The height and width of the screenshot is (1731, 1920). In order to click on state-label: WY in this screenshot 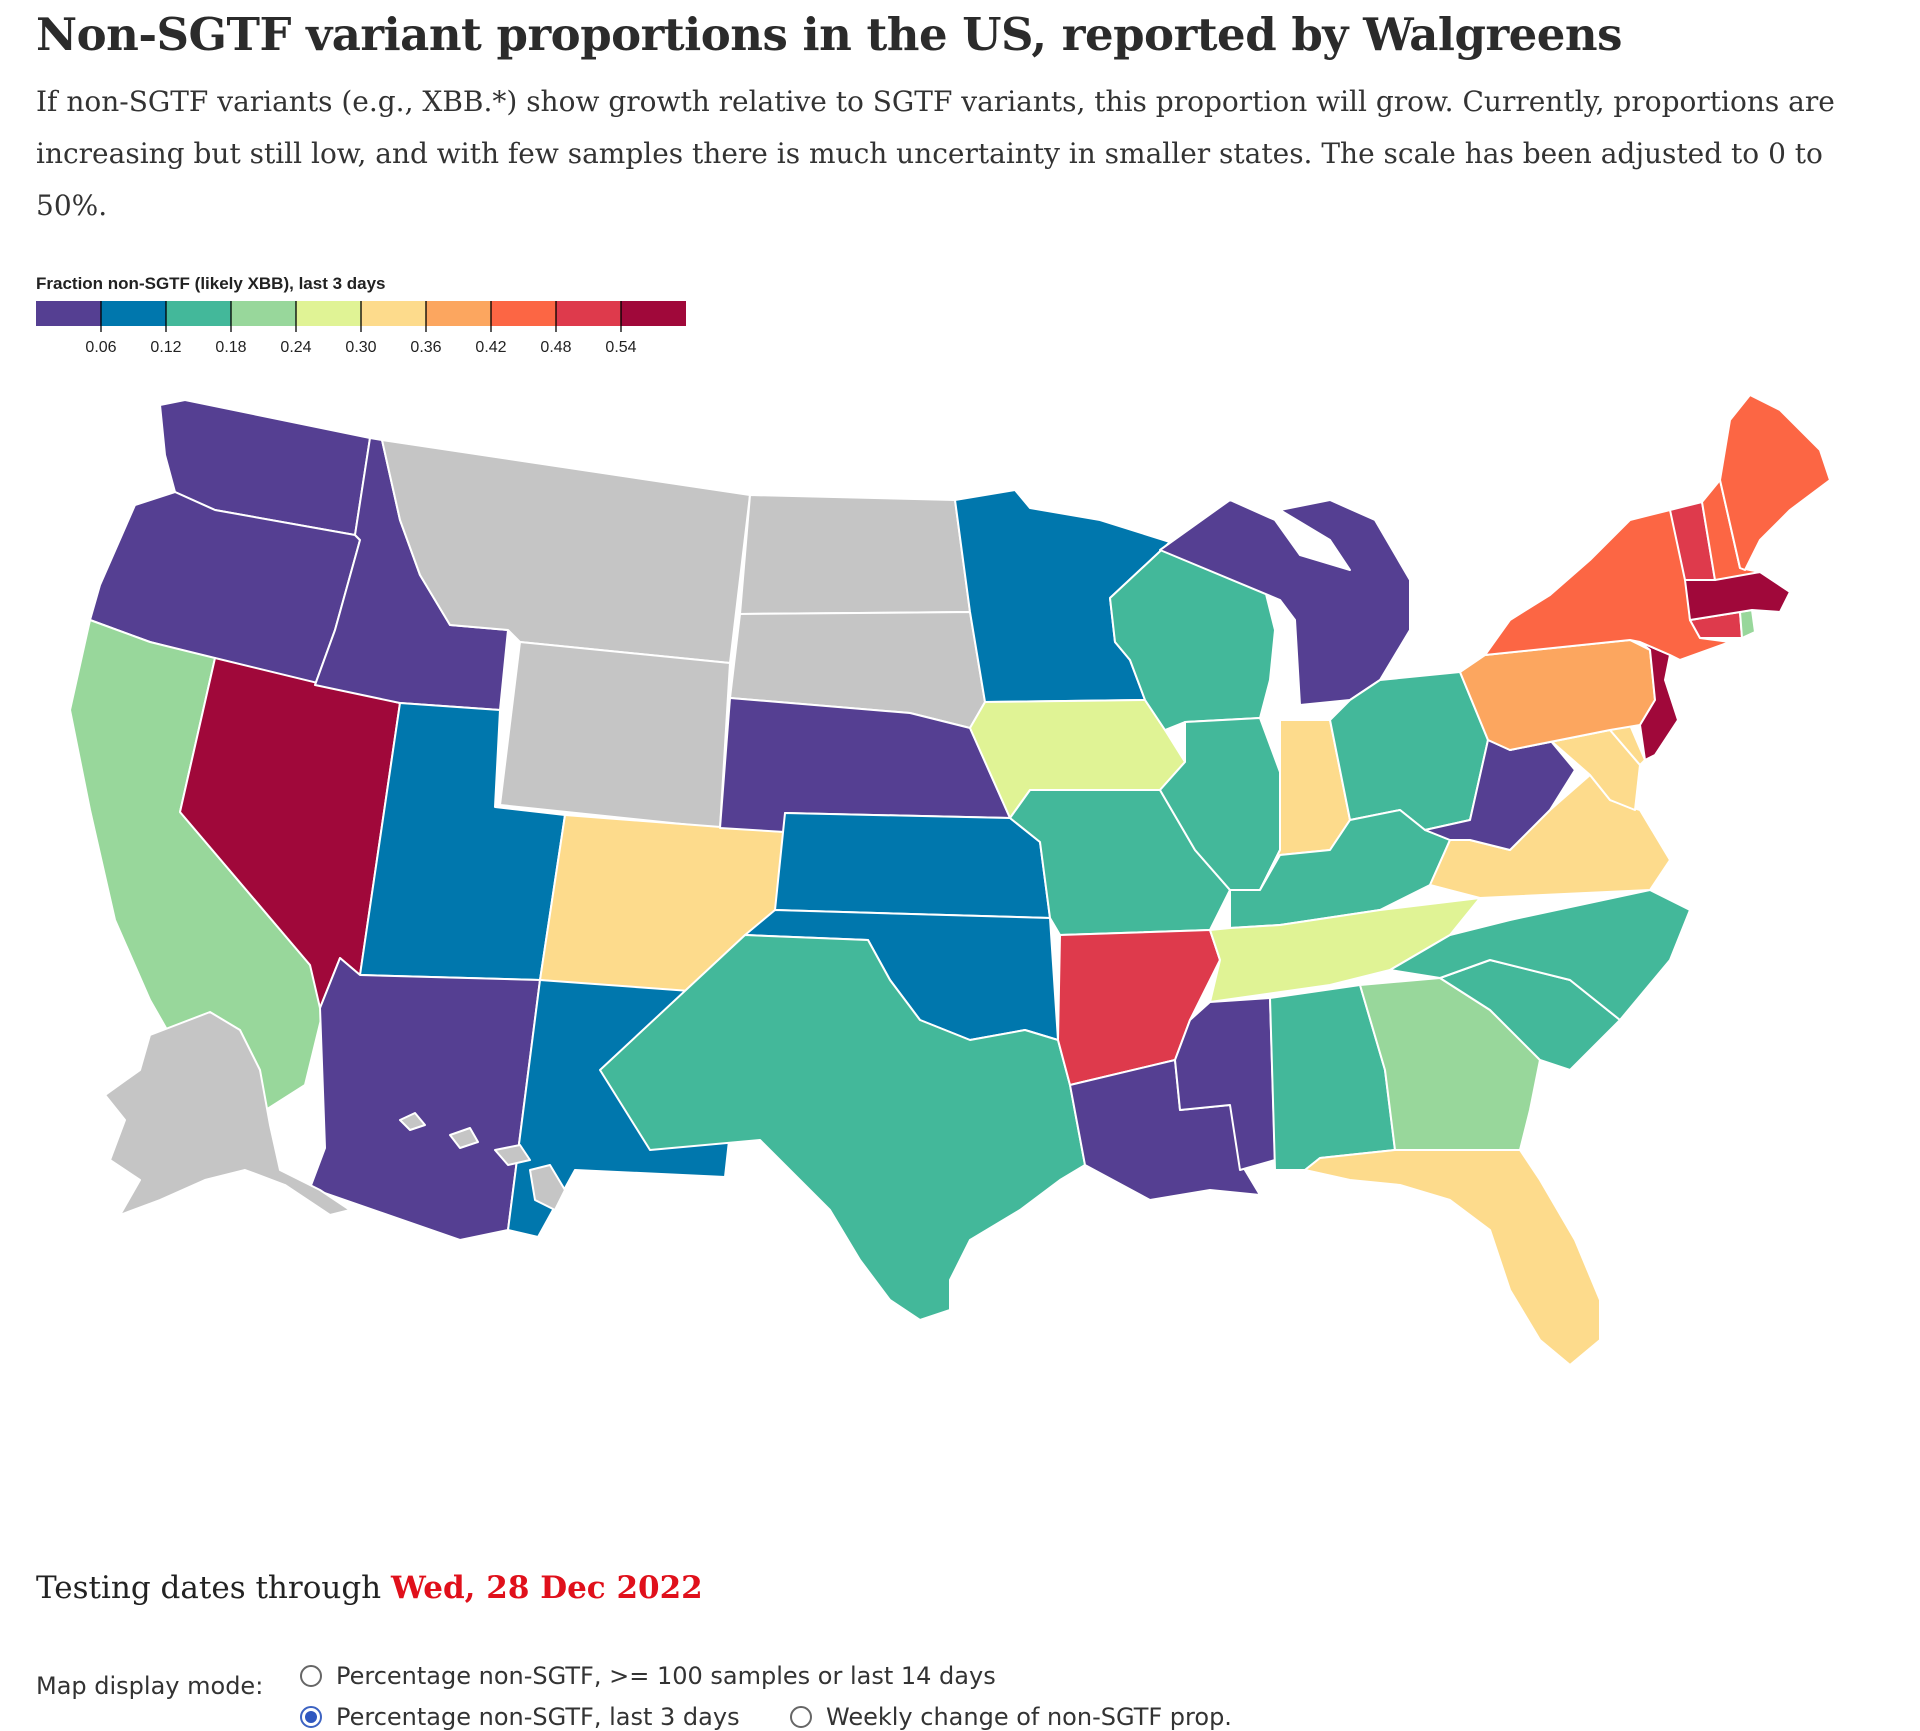, I will do `click(620, 735)`.